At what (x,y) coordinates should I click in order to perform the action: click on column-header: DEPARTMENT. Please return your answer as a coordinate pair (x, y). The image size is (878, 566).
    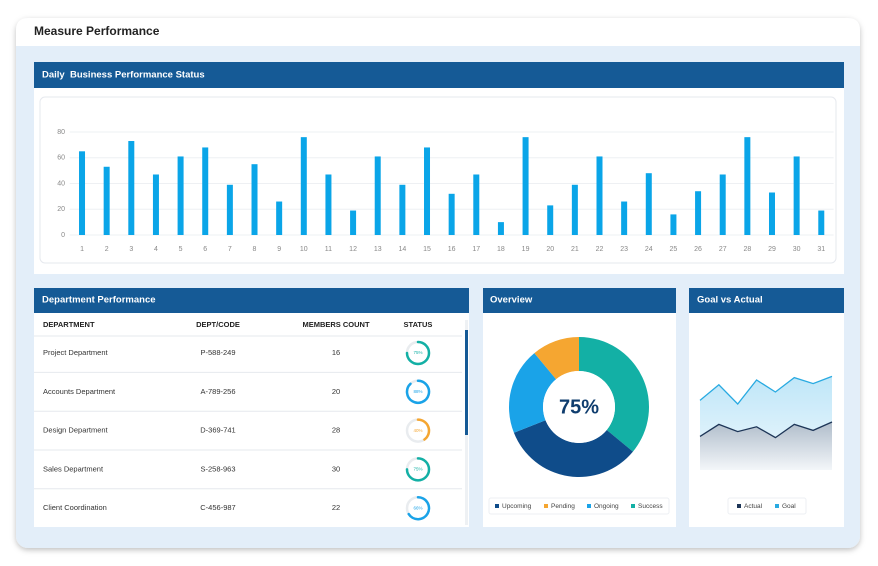
    Looking at the image, I should click on (69, 324).